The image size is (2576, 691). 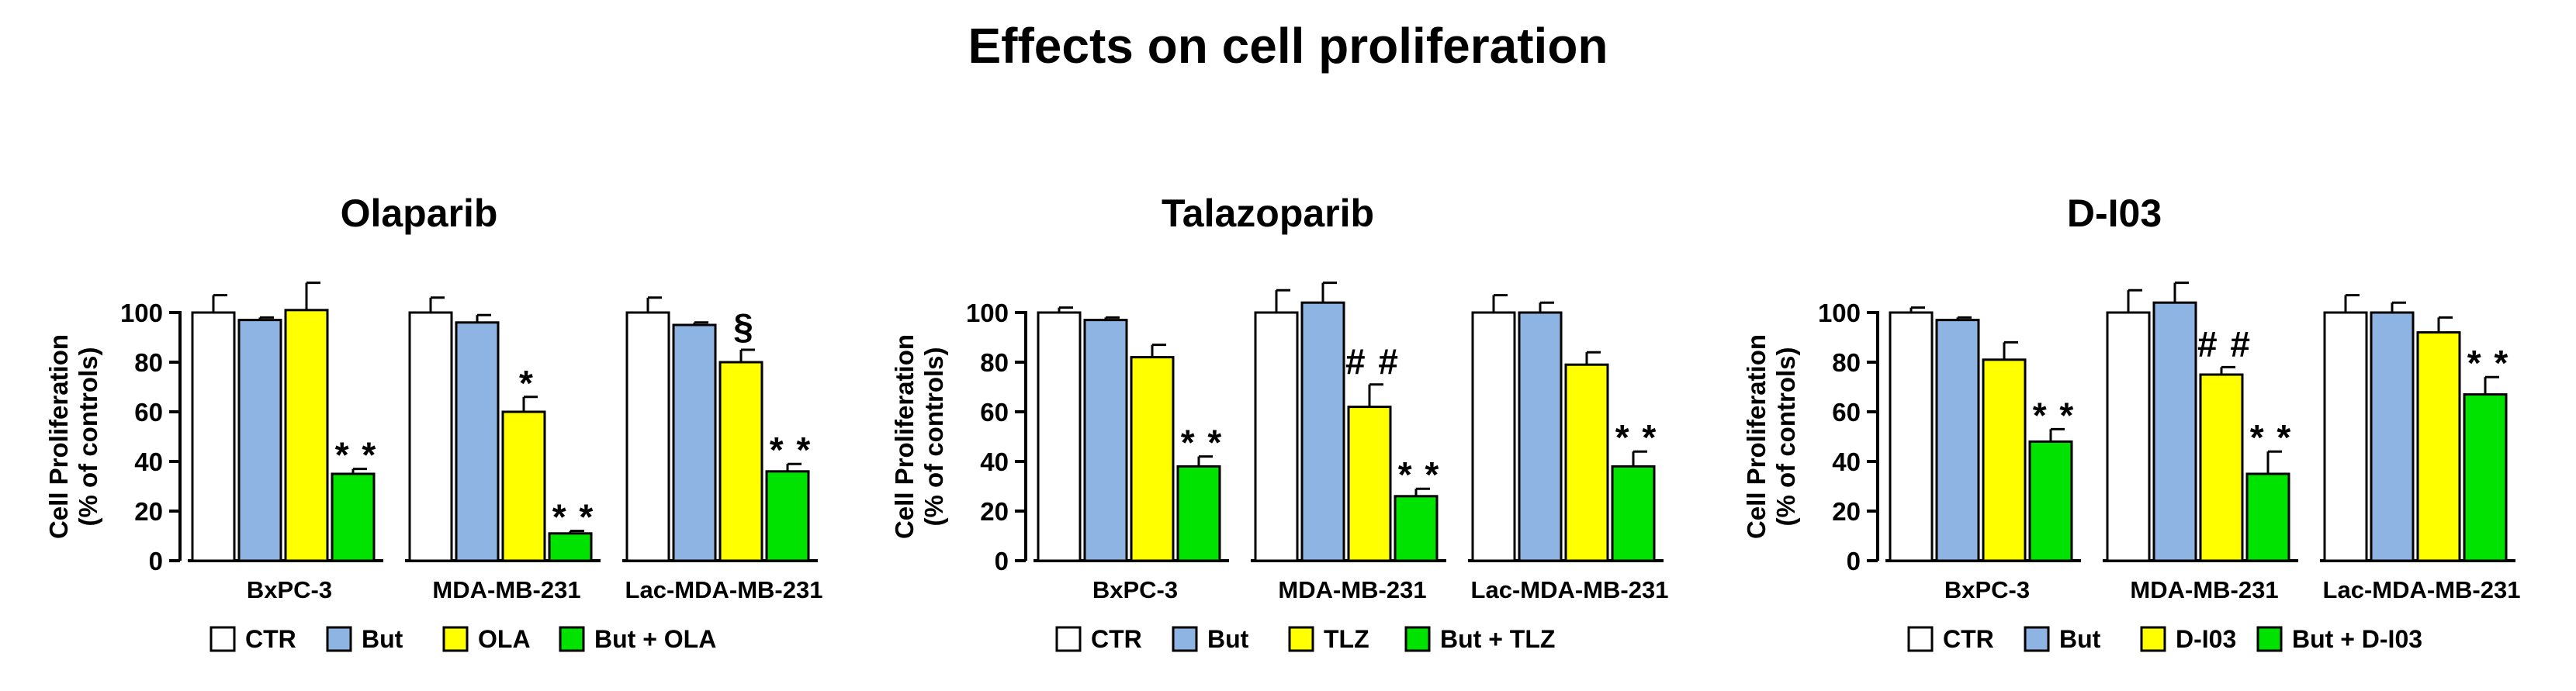 What do you see at coordinates (2206, 639) in the screenshot?
I see `legend-label: D-I03` at bounding box center [2206, 639].